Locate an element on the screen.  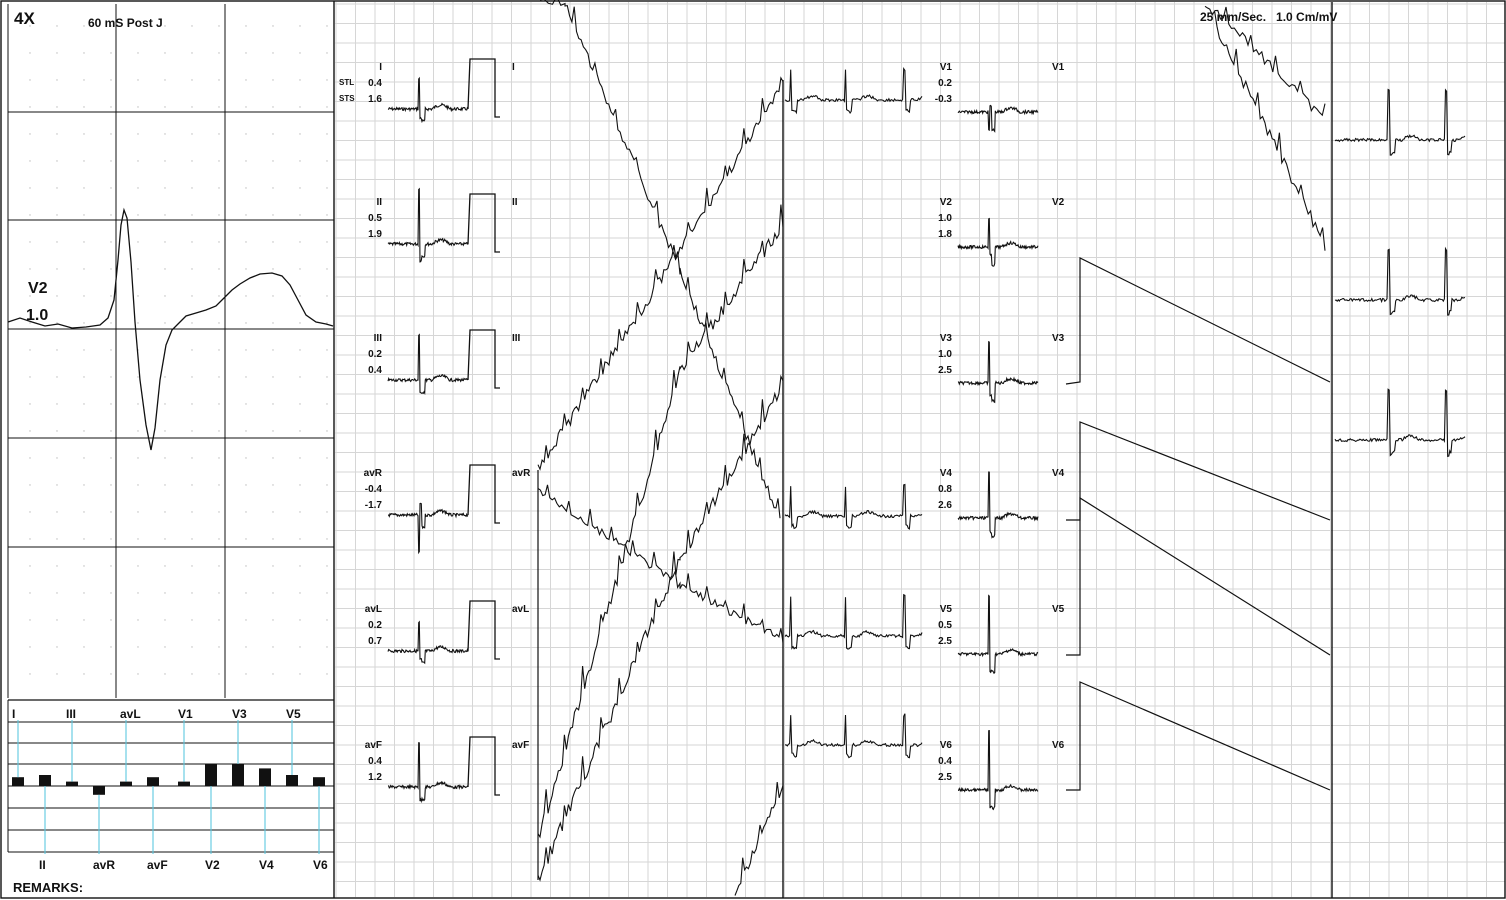
rhythm-lead-name: avL is located at coordinates (520, 609).